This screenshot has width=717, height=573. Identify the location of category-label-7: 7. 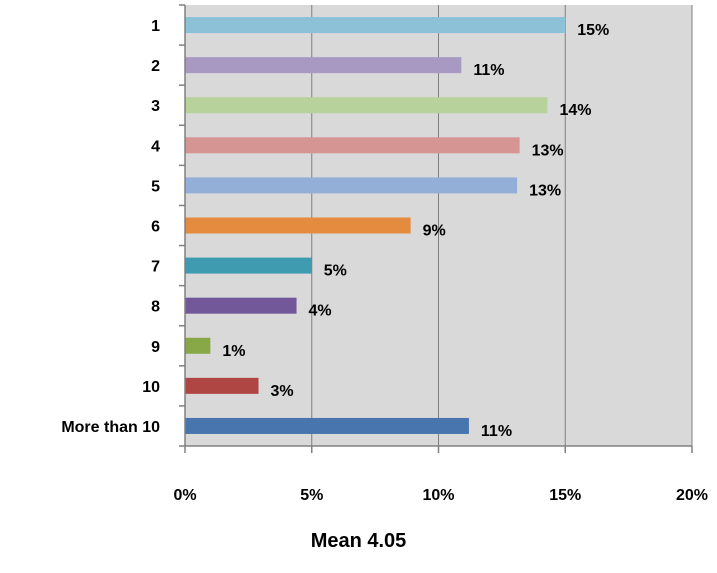
(155, 267).